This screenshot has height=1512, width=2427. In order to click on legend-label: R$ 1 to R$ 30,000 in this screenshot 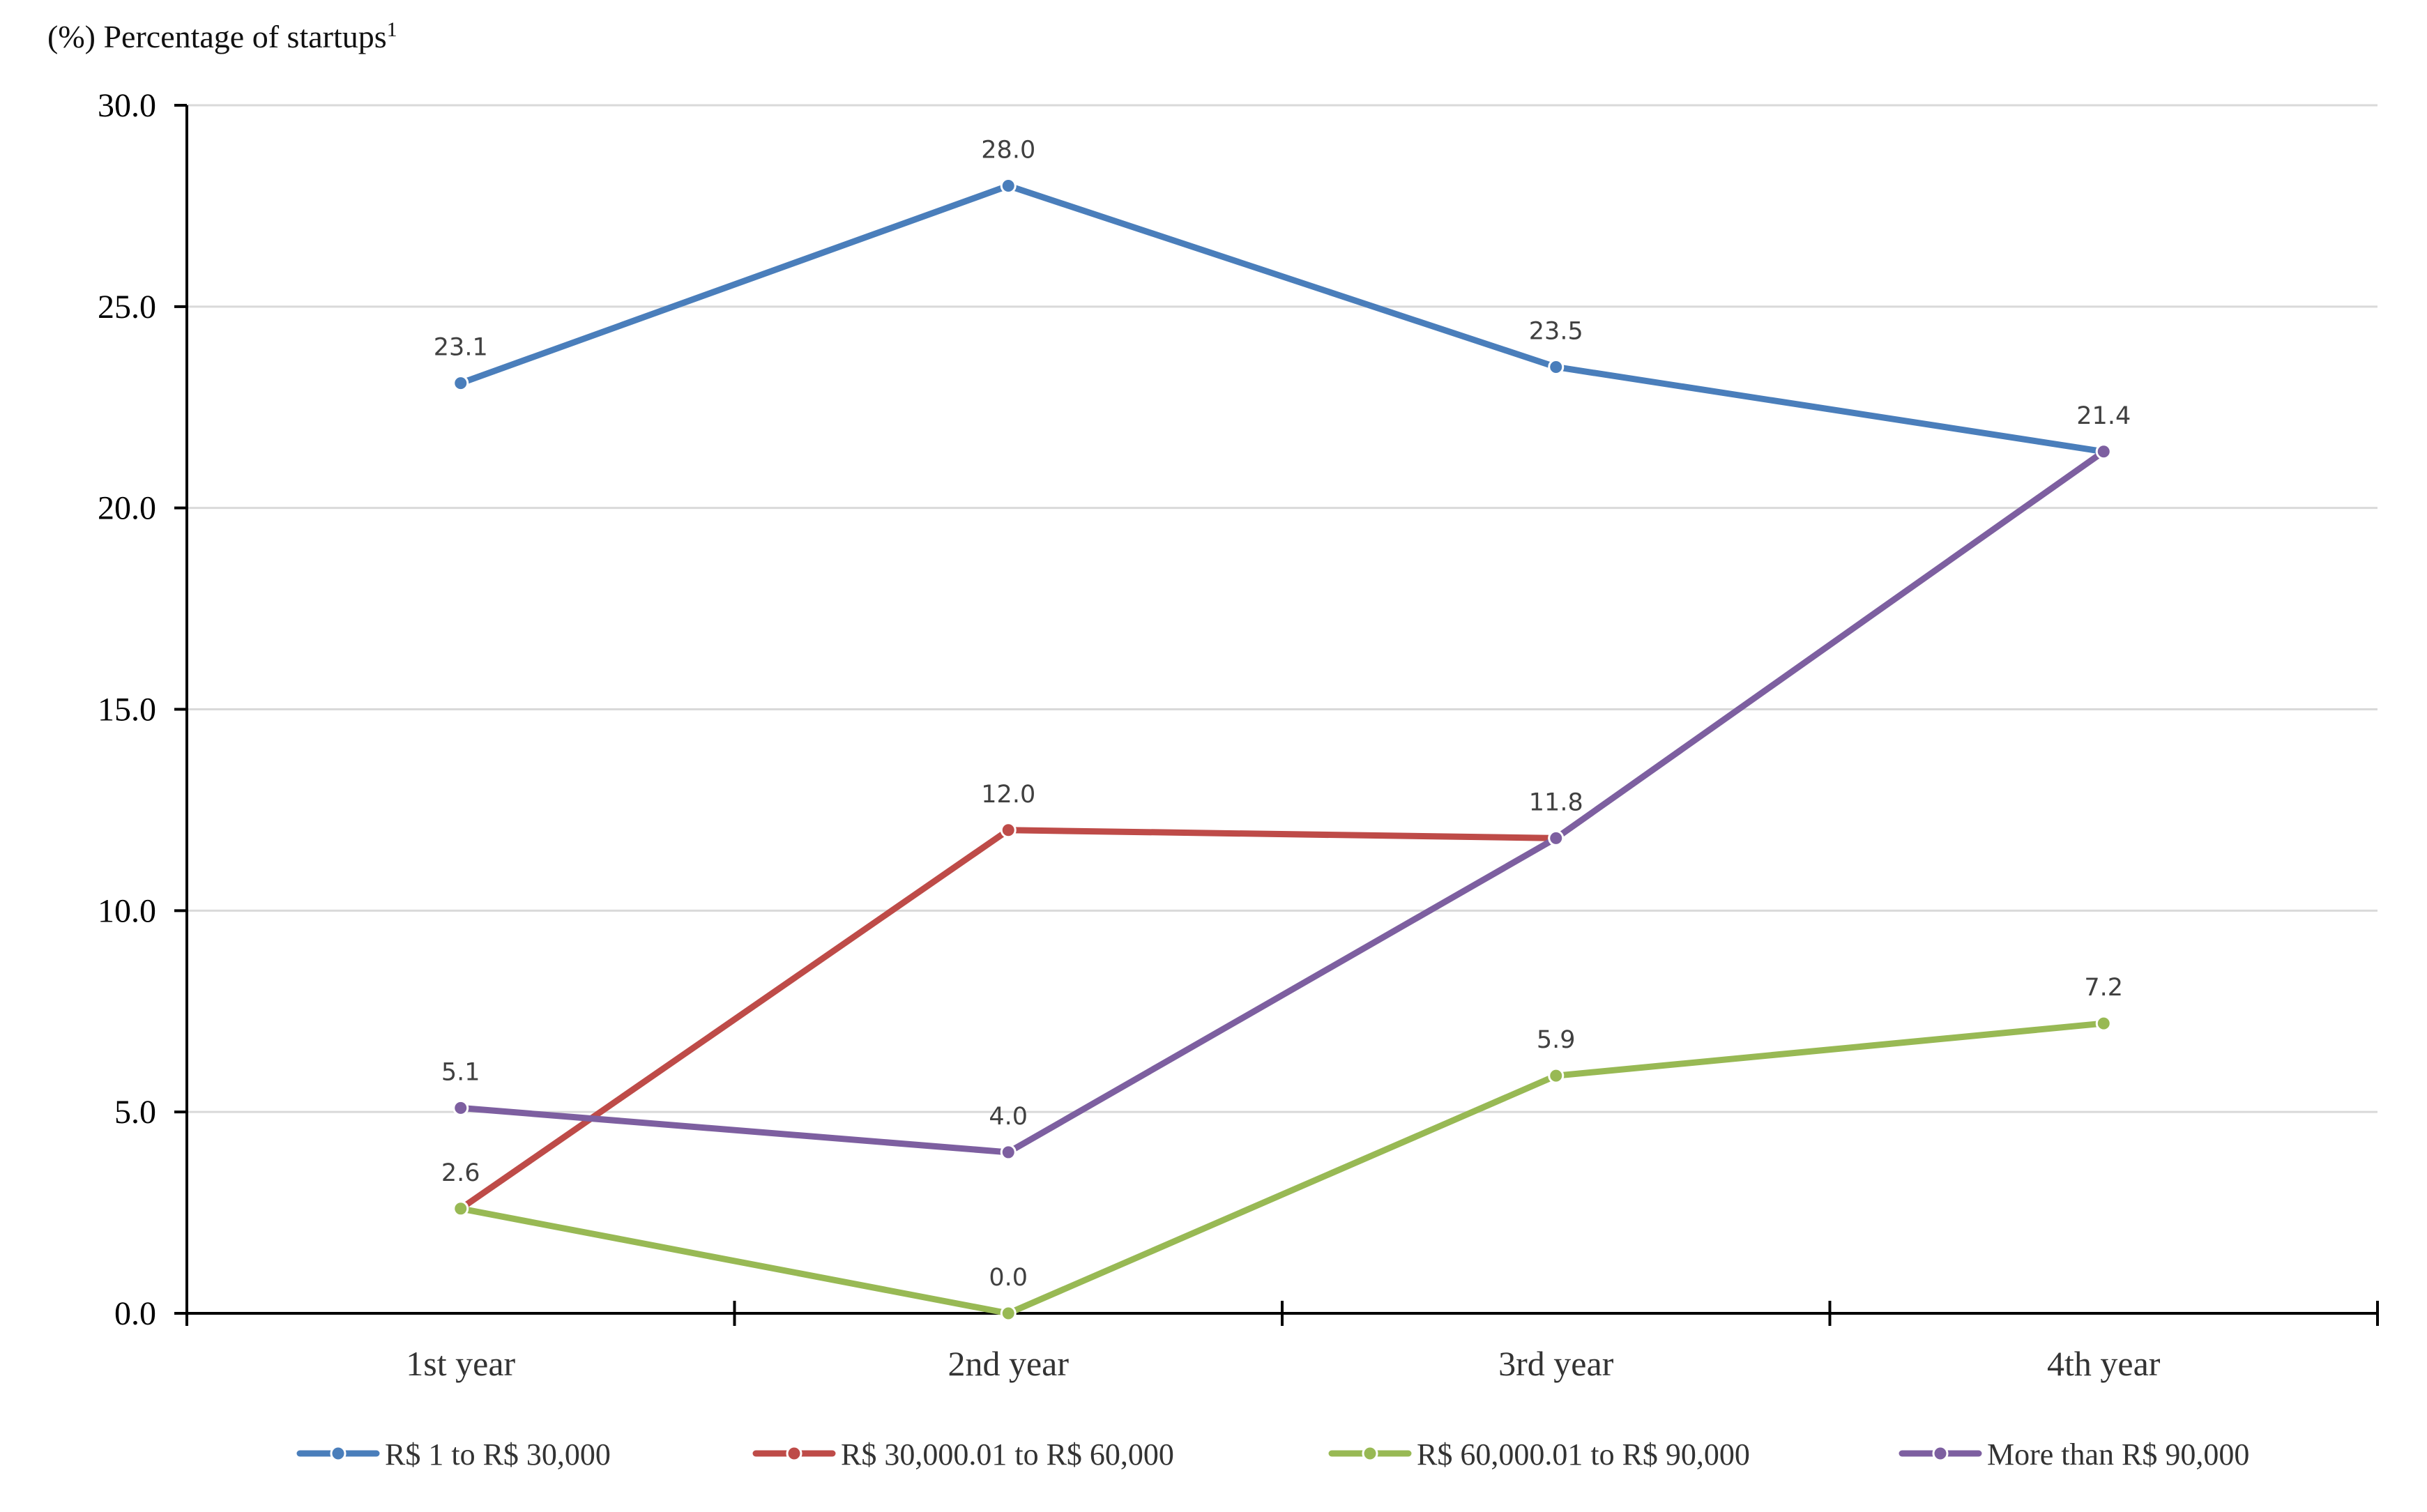, I will do `click(498, 1454)`.